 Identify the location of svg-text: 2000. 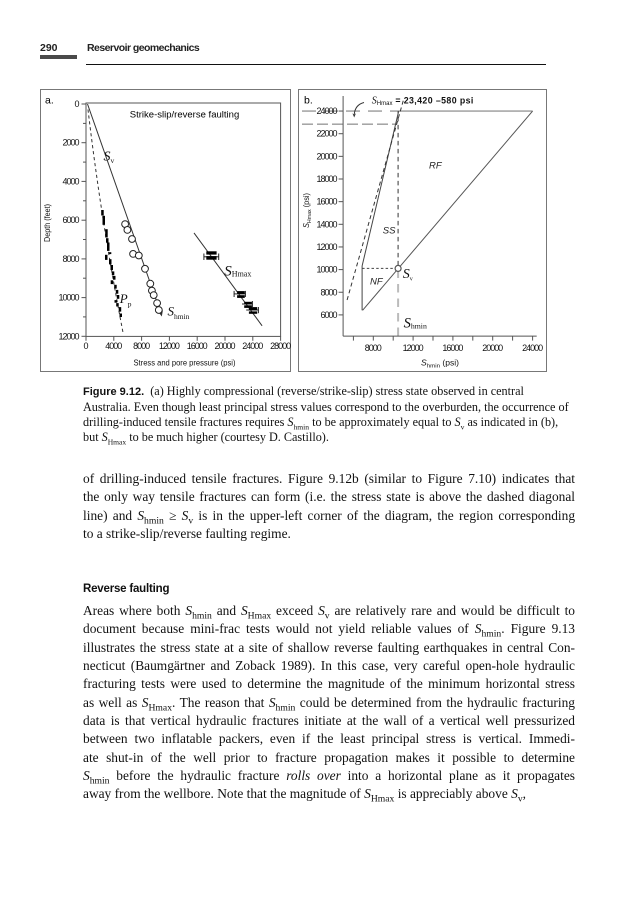
(71, 142).